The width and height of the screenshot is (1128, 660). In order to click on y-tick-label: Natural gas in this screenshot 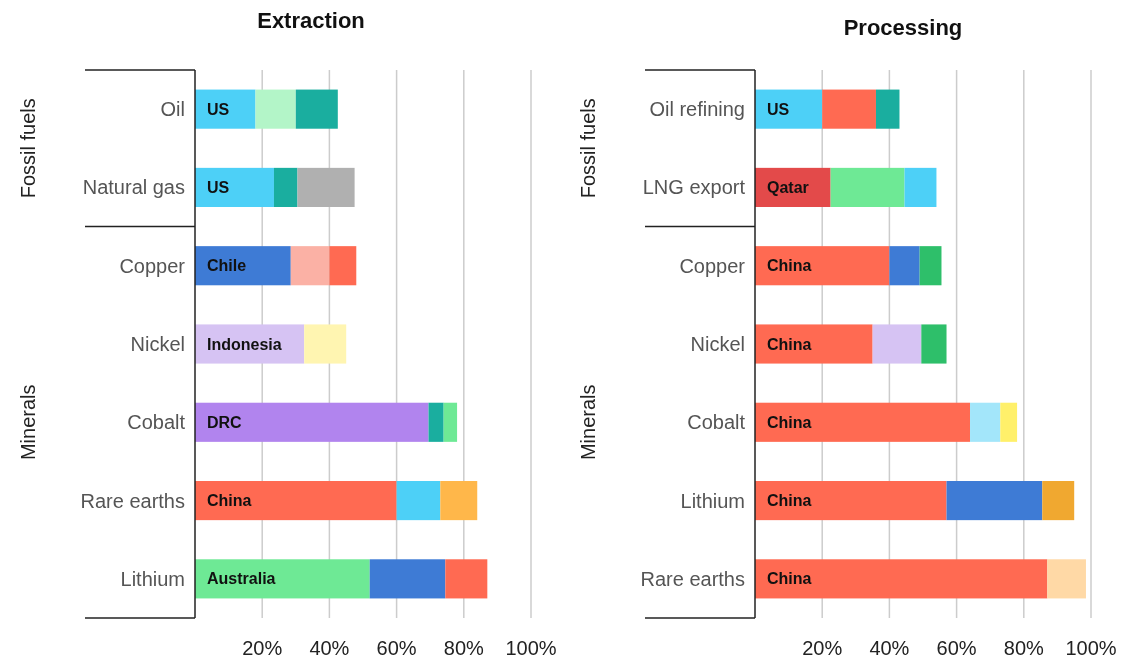, I will do `click(133, 187)`.